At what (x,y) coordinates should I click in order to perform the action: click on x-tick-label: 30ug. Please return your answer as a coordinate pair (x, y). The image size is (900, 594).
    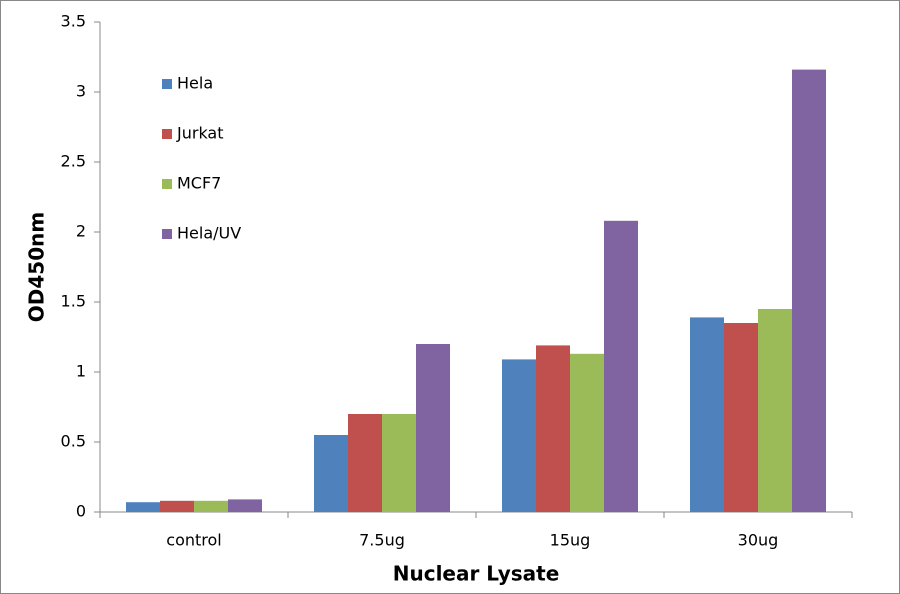
    Looking at the image, I should click on (758, 540).